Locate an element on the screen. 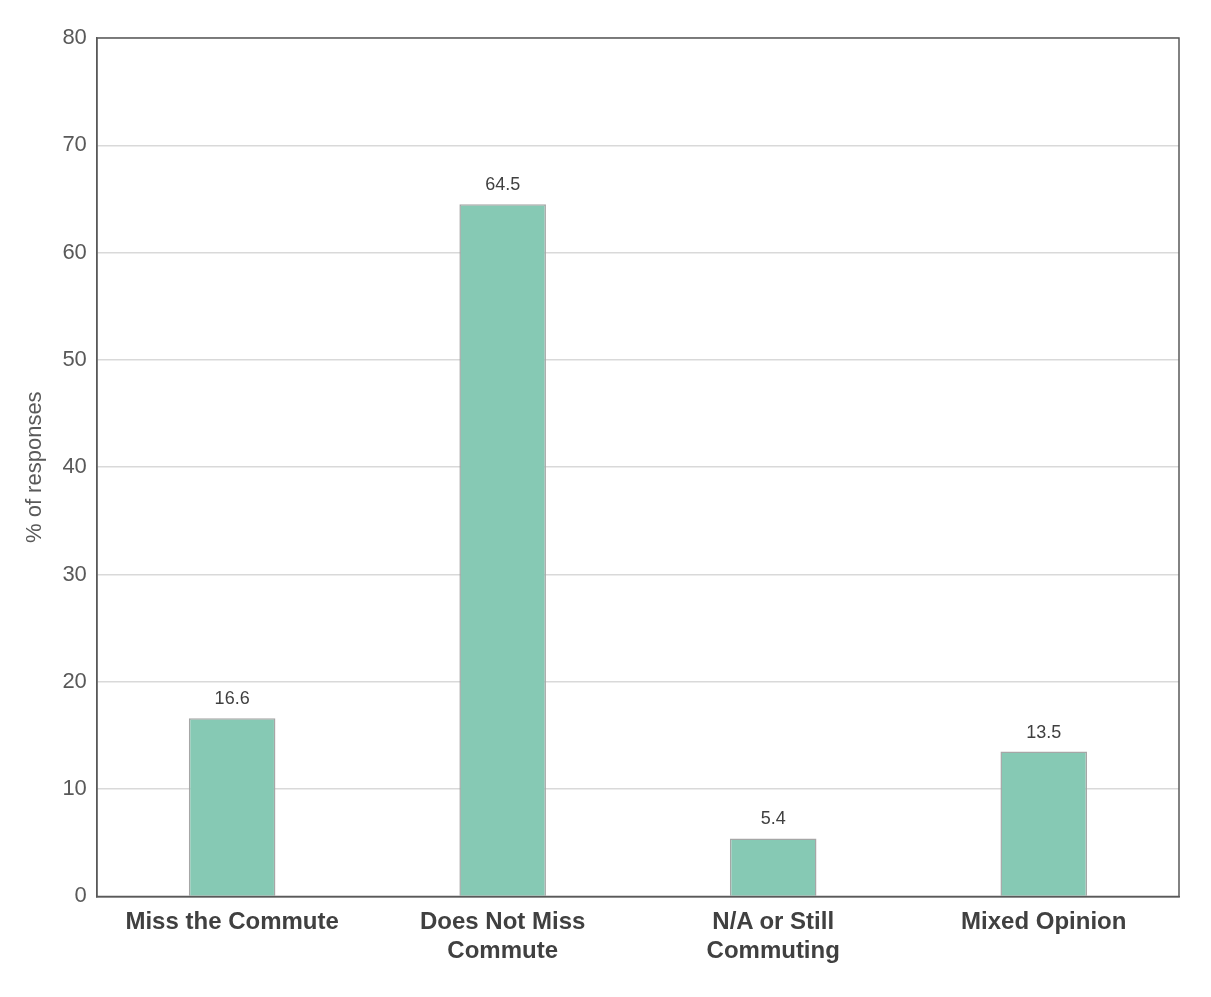 The width and height of the screenshot is (1211, 997). data-label: 5.4 is located at coordinates (773, 818).